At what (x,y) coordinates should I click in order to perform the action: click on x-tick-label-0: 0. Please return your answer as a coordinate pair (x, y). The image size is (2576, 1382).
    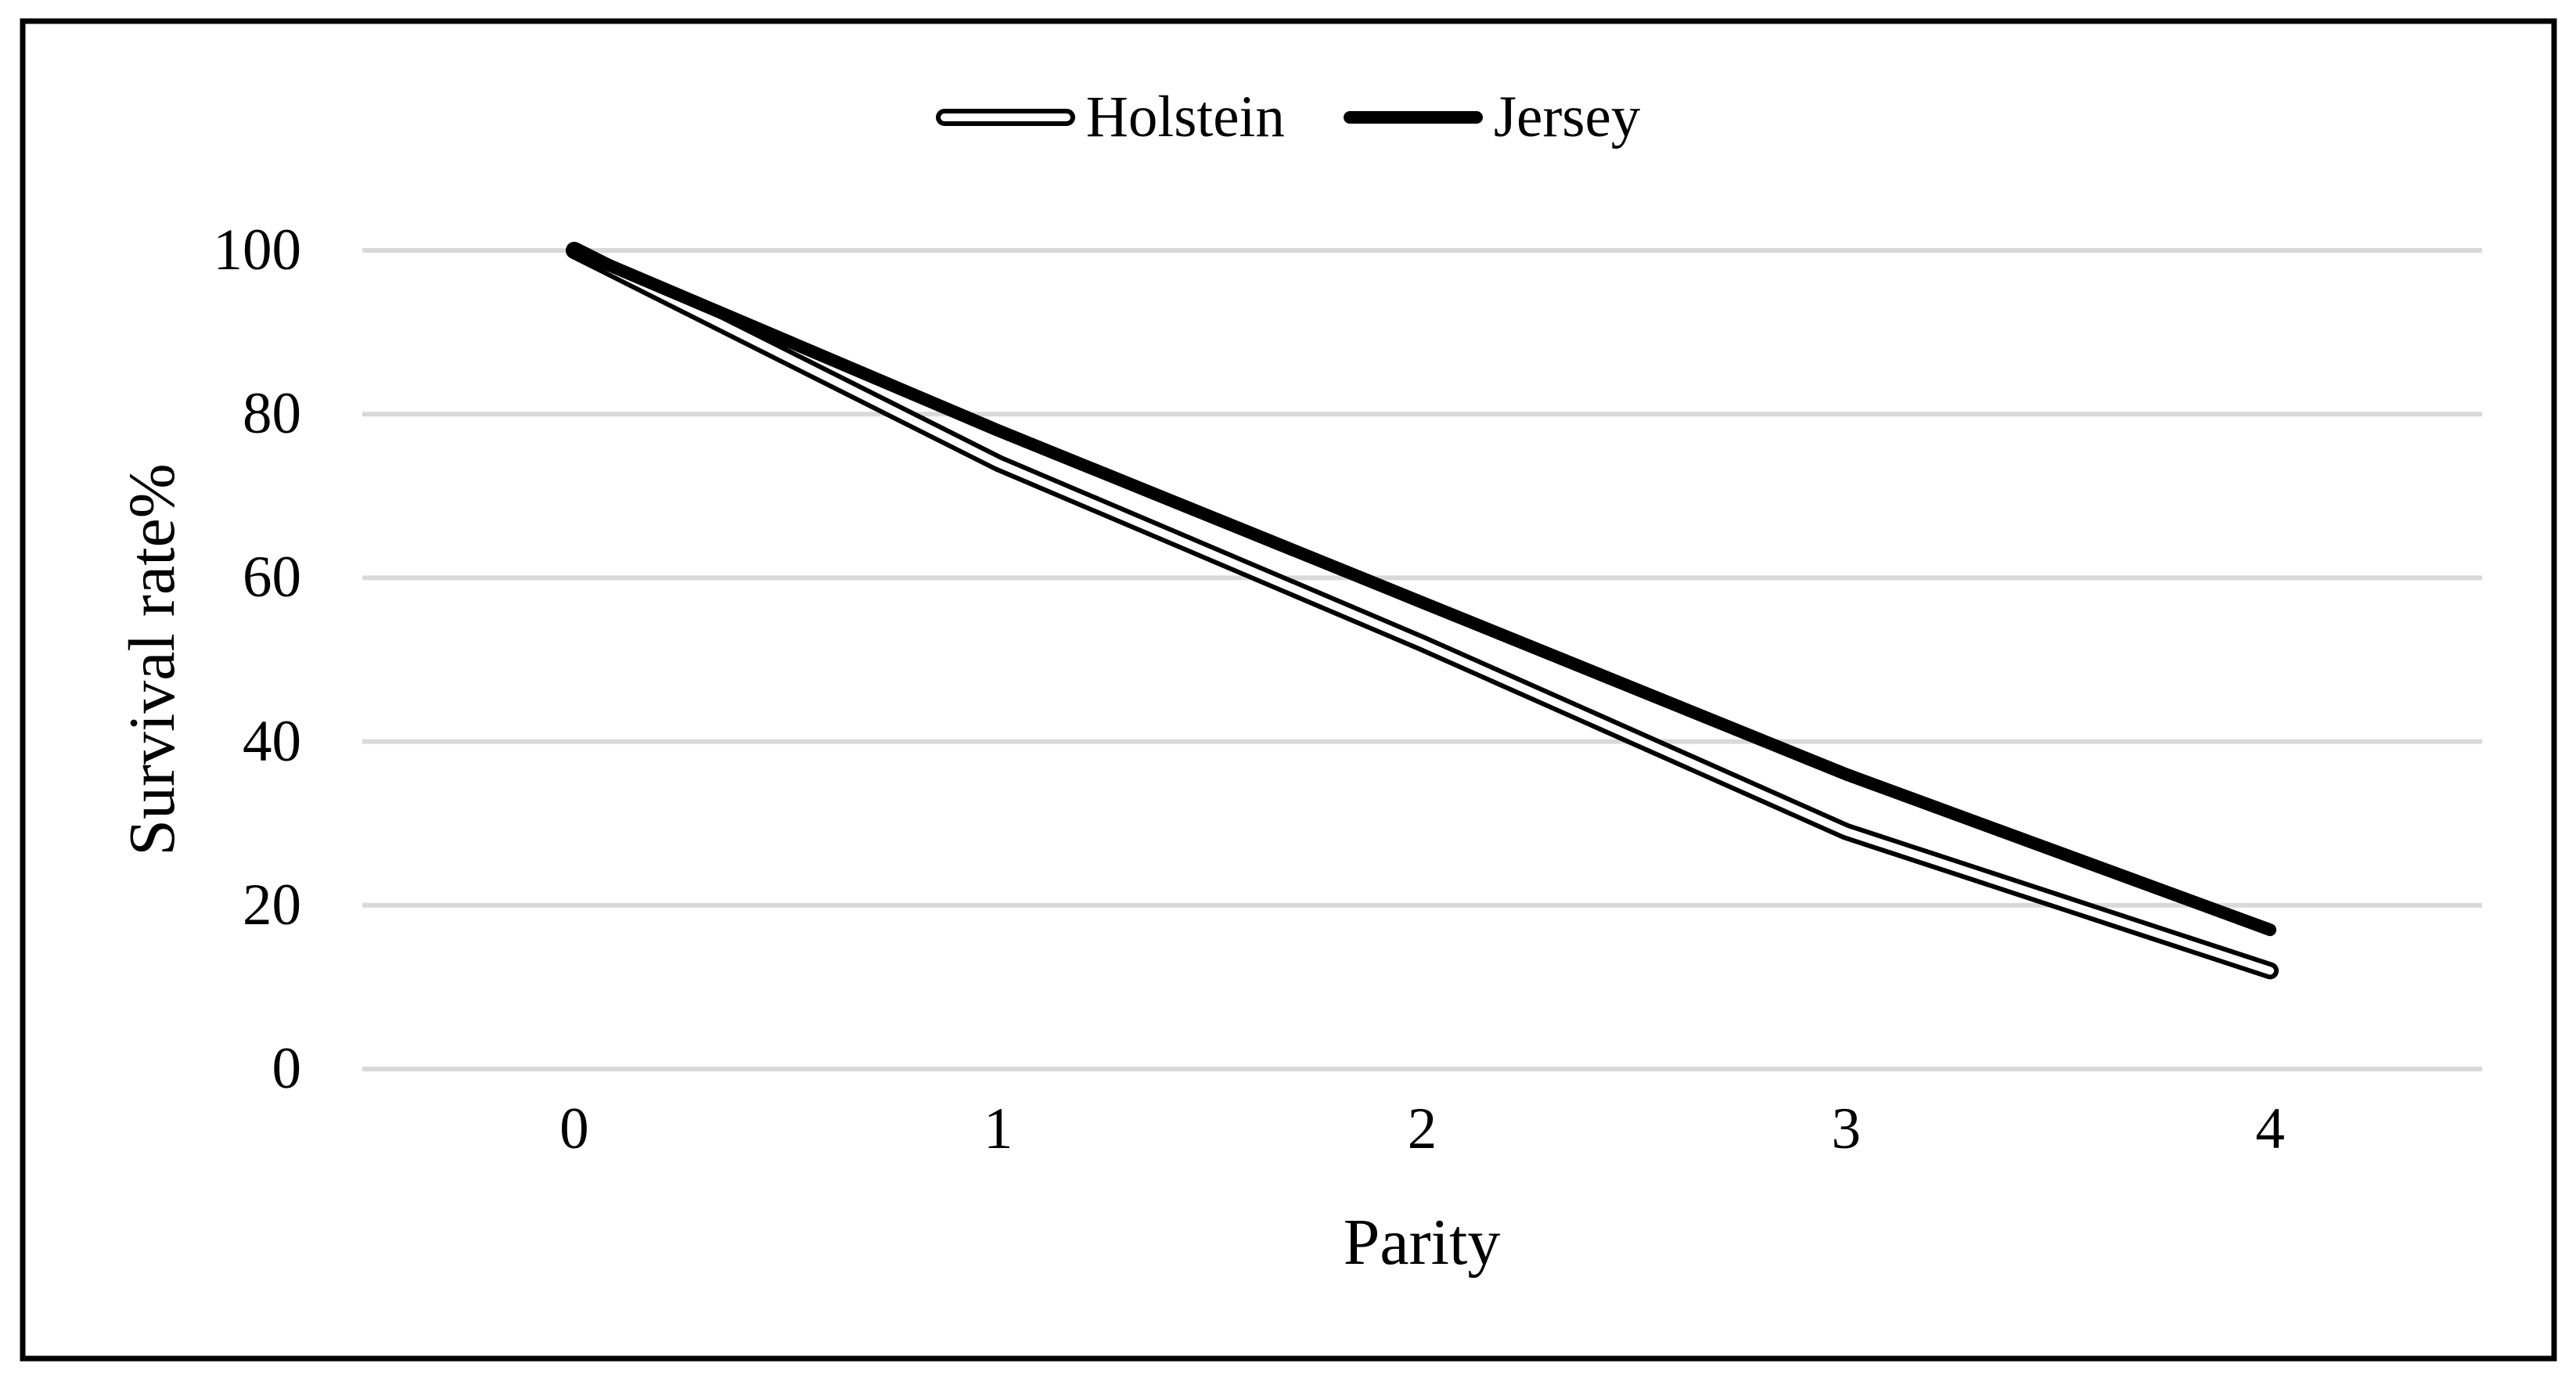
    Looking at the image, I should click on (574, 1128).